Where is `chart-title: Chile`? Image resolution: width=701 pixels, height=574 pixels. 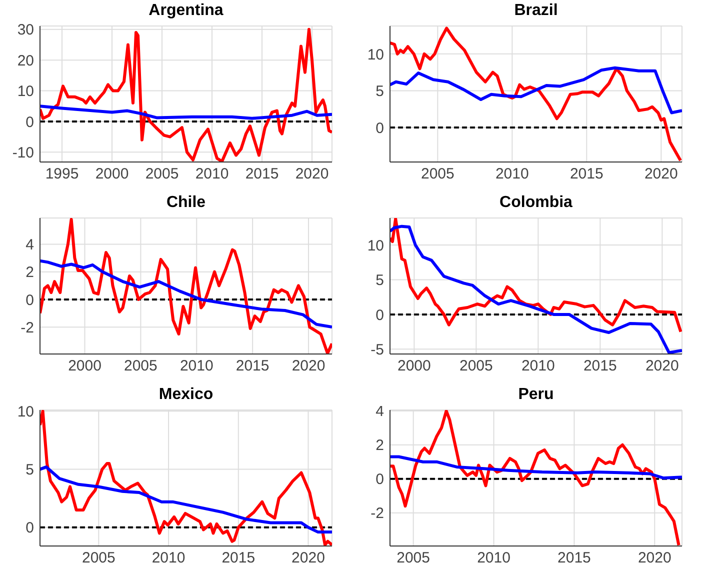 chart-title: Chile is located at coordinates (186, 203).